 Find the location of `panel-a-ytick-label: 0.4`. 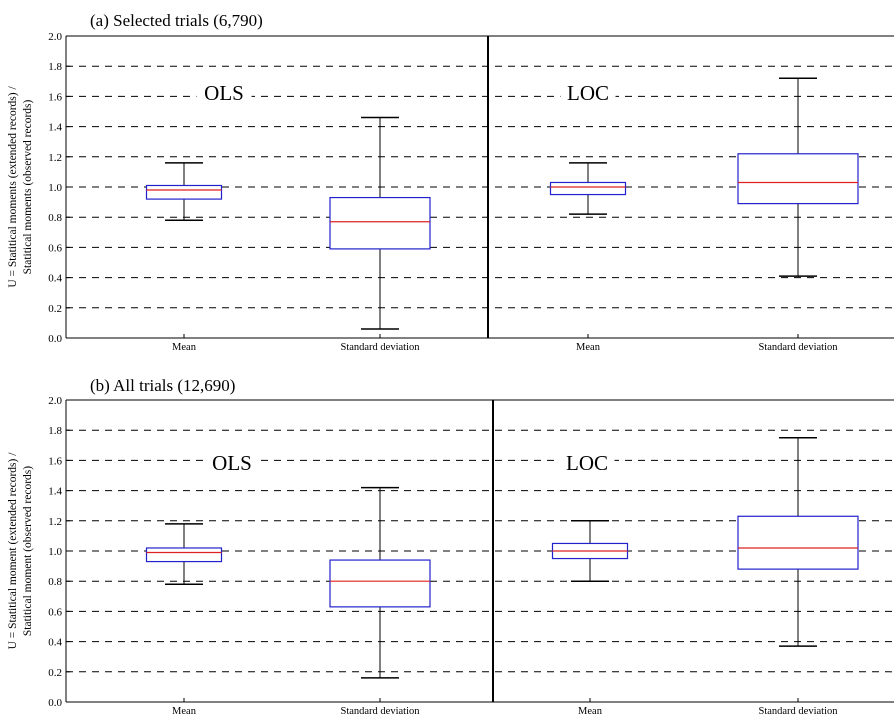

panel-a-ytick-label: 0.4 is located at coordinates (55, 279).